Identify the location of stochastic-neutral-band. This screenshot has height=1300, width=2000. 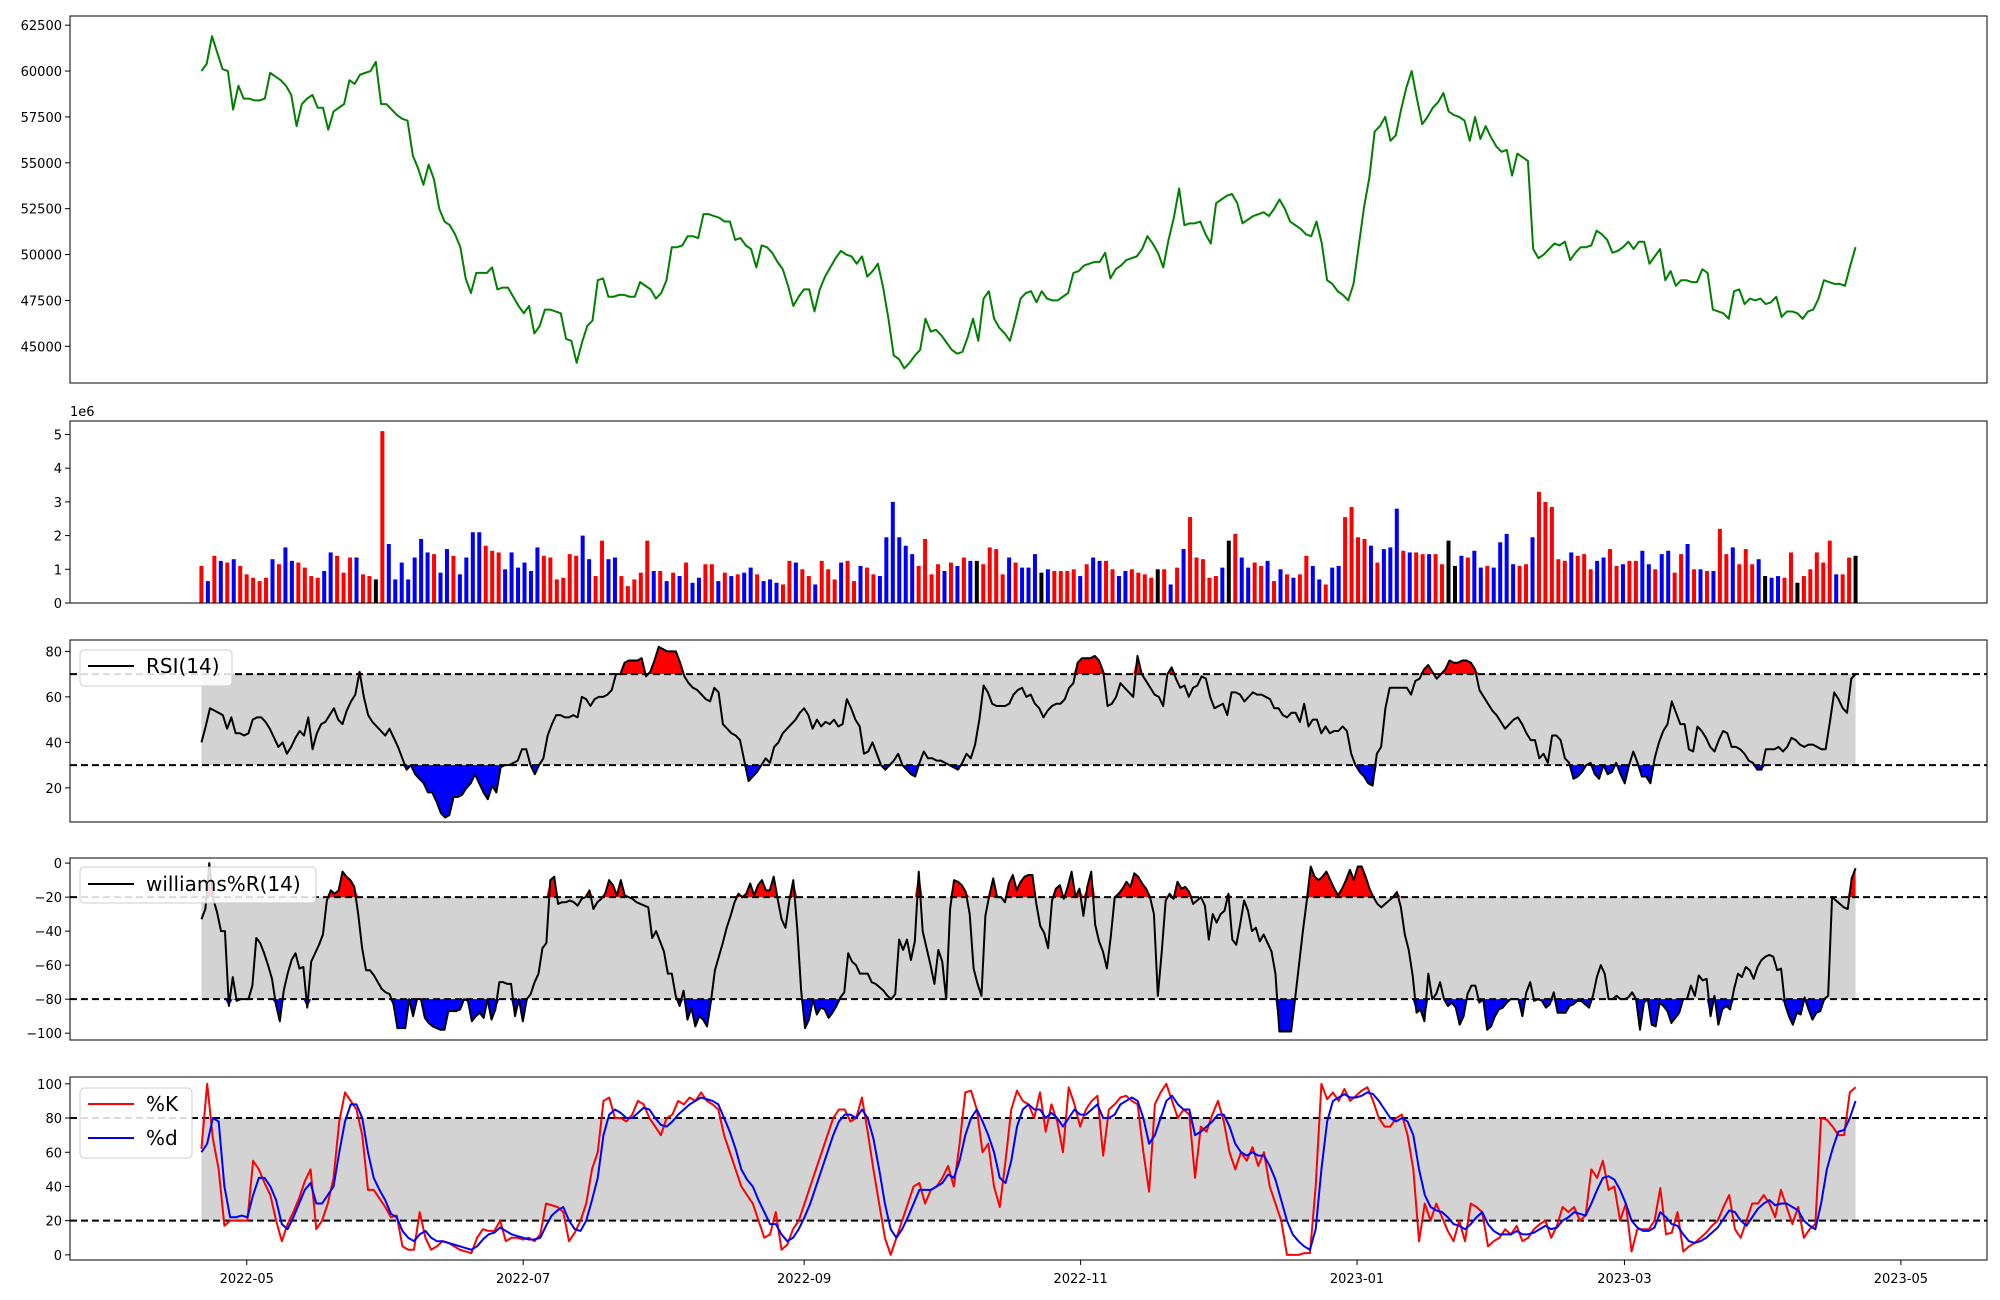
(1028, 1169).